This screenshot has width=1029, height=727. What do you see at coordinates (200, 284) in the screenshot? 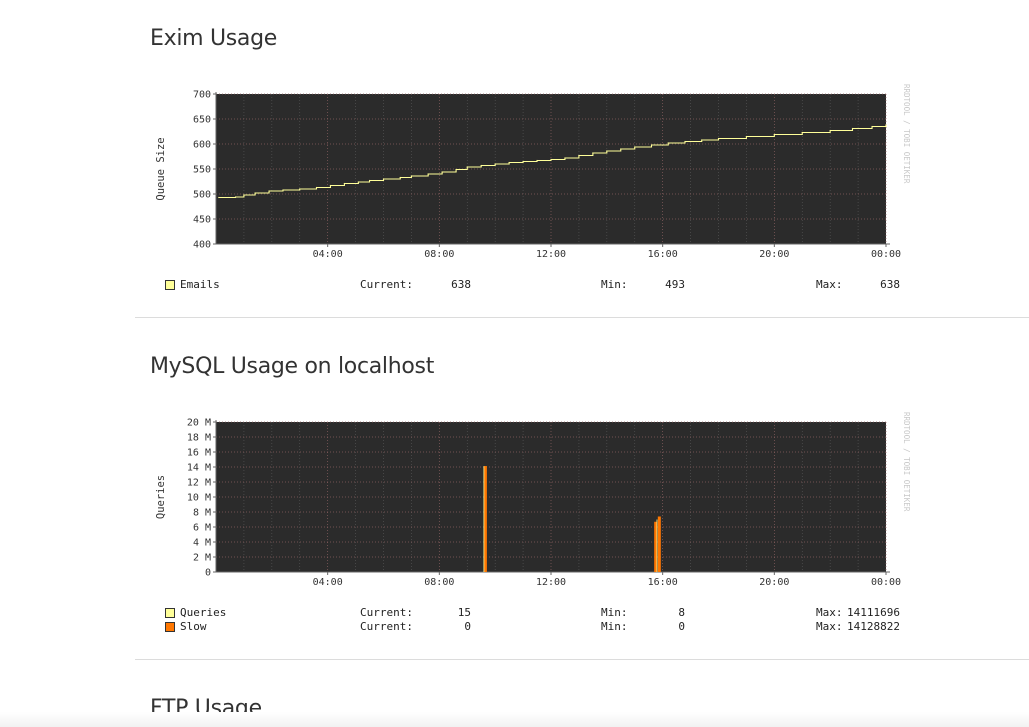
I see `legend-label: Emails` at bounding box center [200, 284].